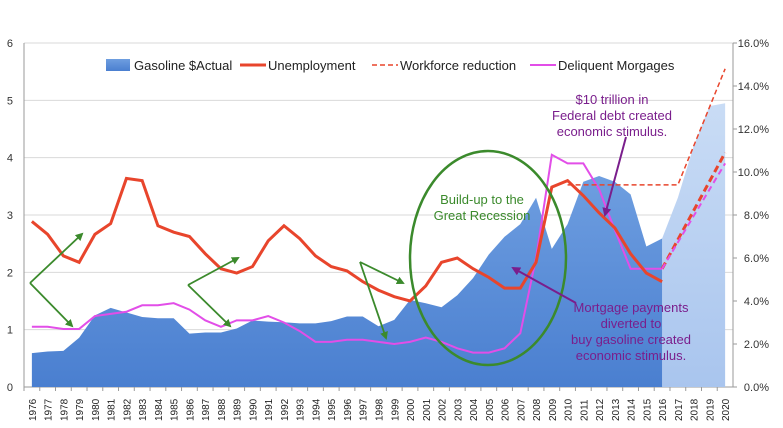  I want to click on right-tick-label: 6.0%, so click(756, 259).